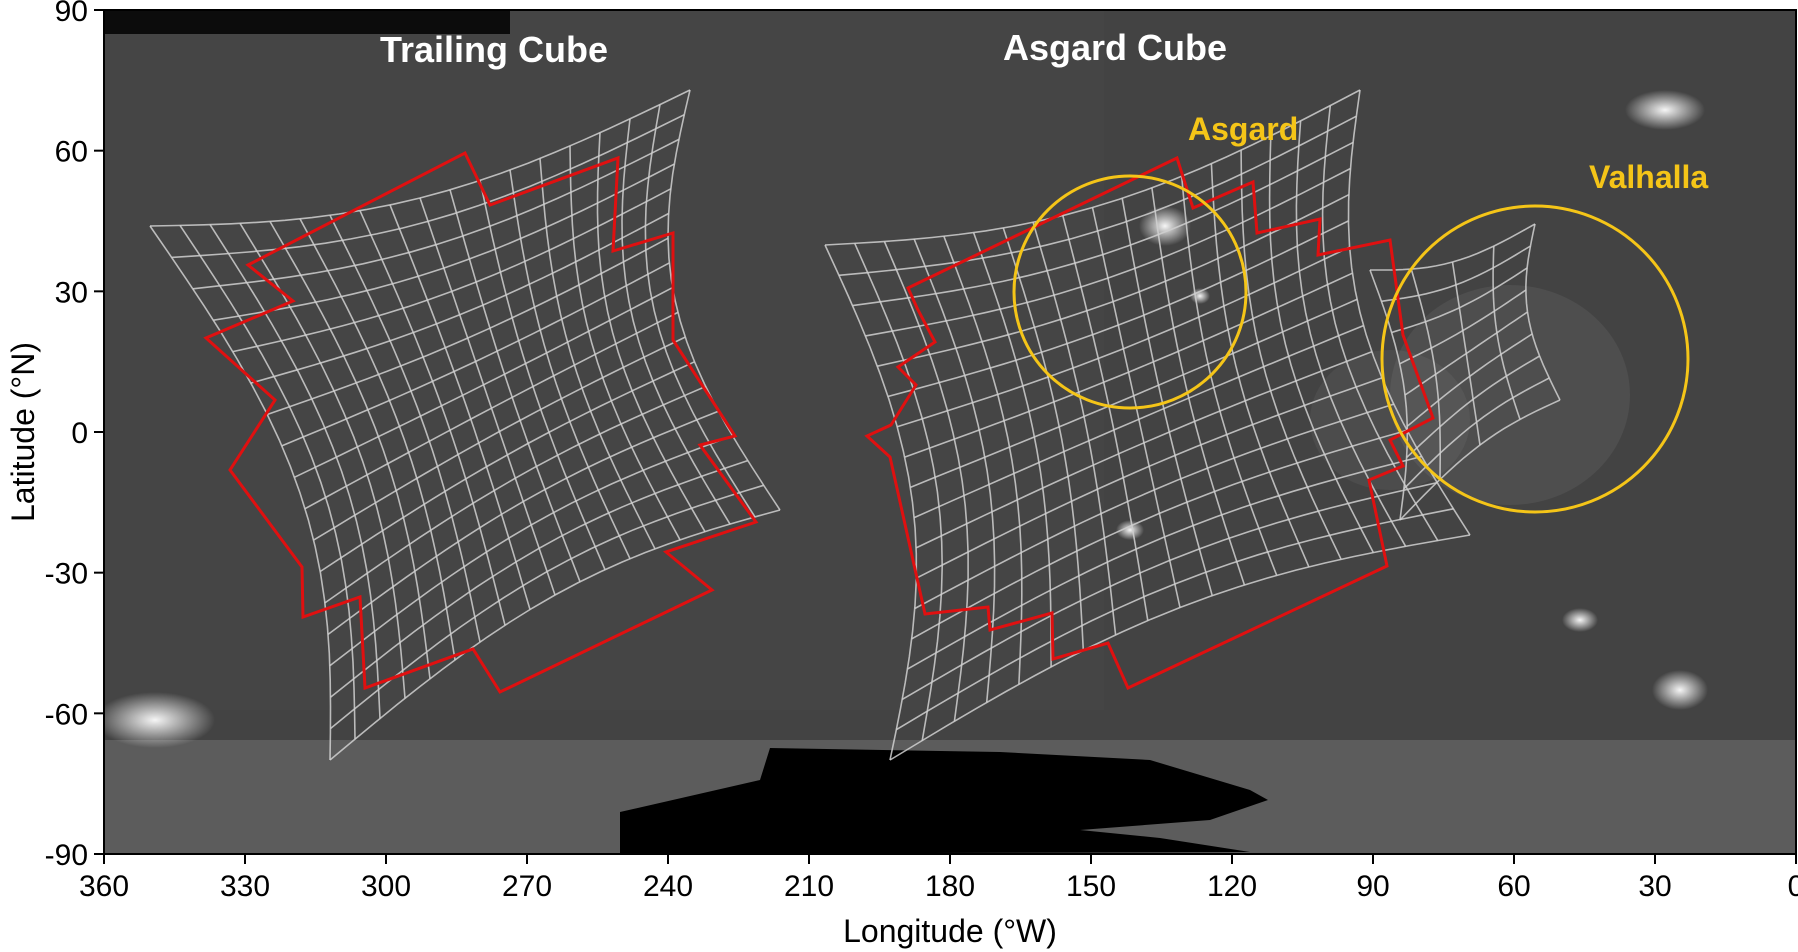 This screenshot has height=952, width=1798. Describe the element at coordinates (71, 152) in the screenshot. I see `y-tick-label: 60` at that location.